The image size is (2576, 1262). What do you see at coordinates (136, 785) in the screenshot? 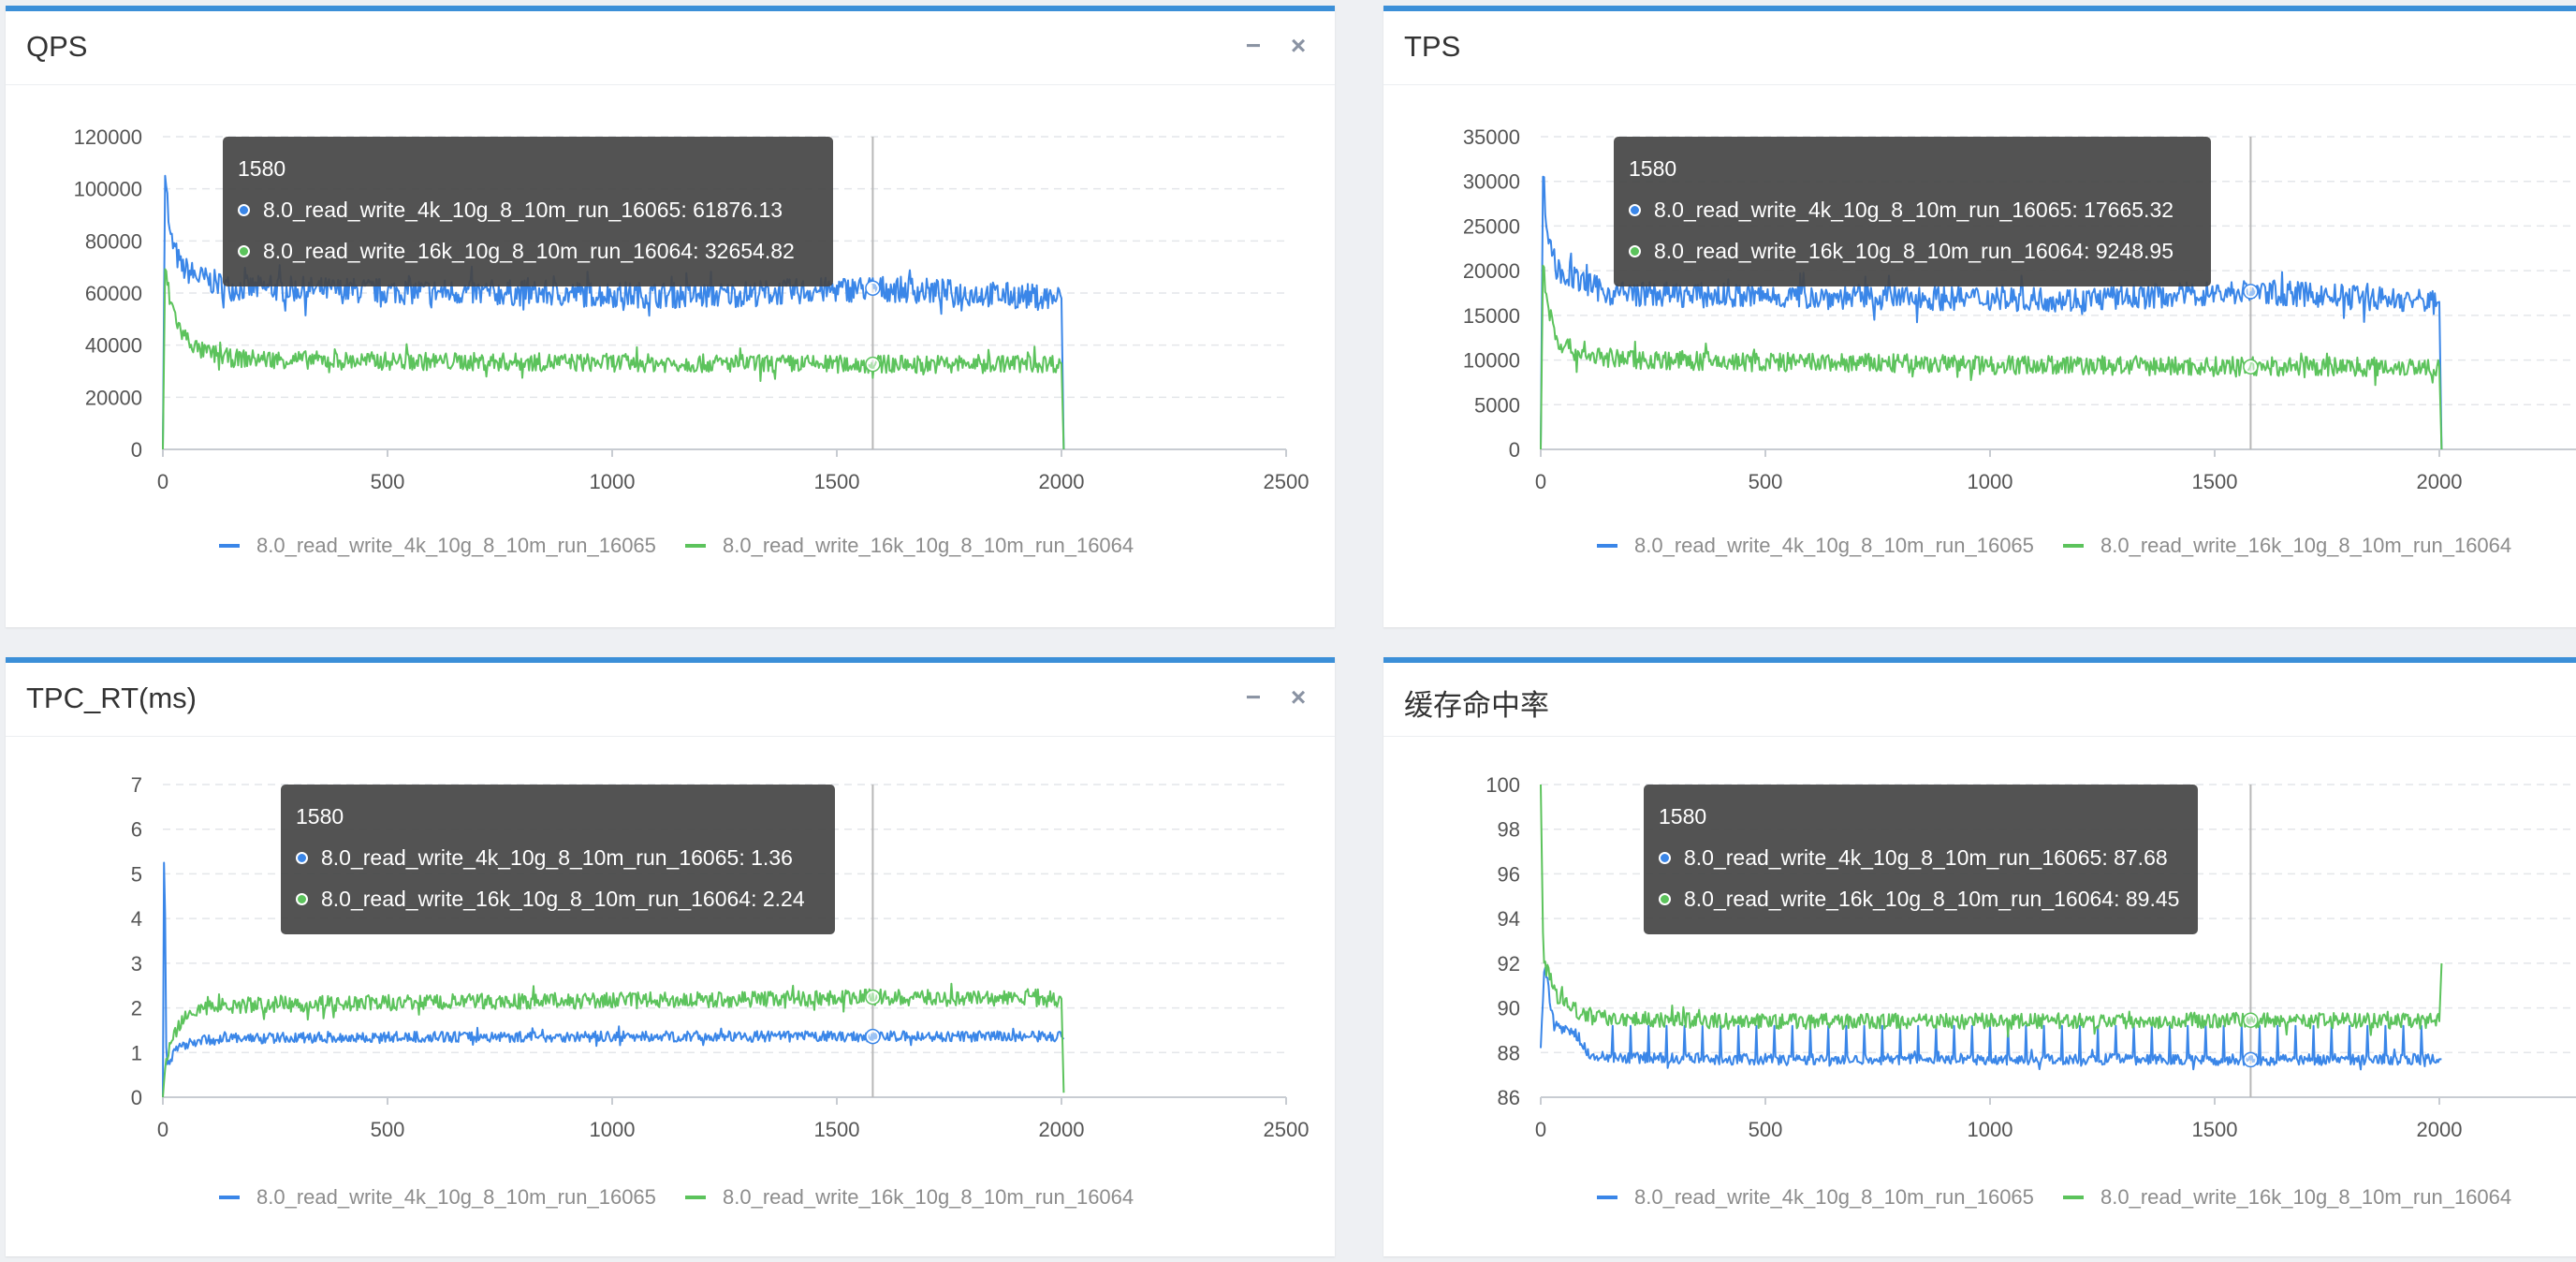
I see `y-tick-label: 7` at bounding box center [136, 785].